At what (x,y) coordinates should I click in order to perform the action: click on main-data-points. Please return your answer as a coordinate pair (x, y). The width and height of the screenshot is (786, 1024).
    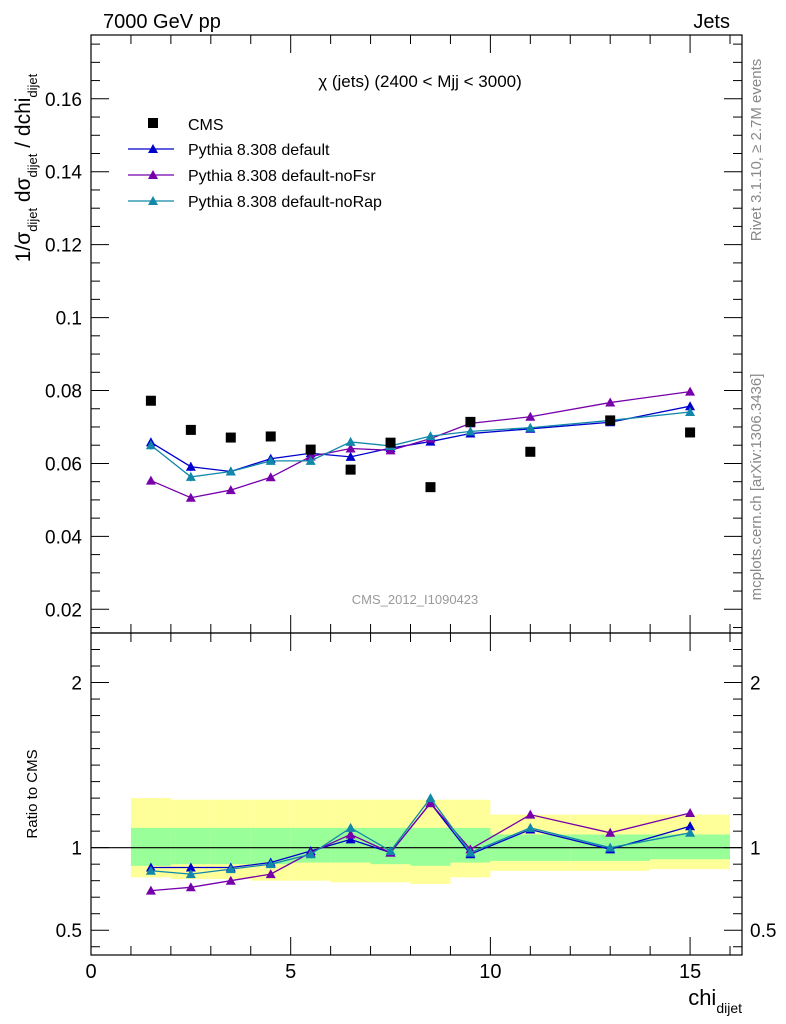
    Looking at the image, I should click on (420, 444).